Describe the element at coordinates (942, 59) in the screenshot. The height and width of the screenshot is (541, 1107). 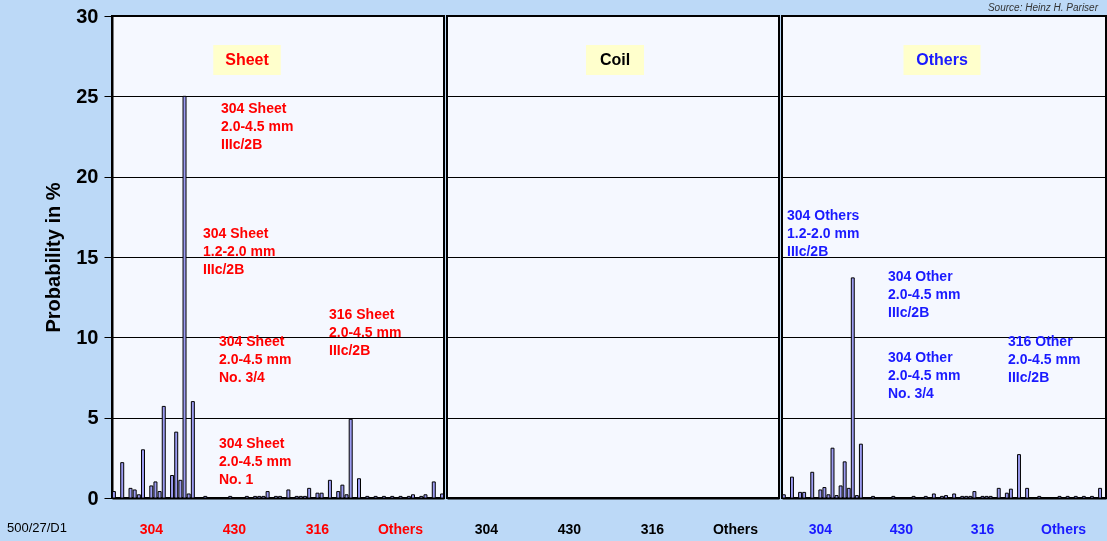
I see `annotation: Others` at that location.